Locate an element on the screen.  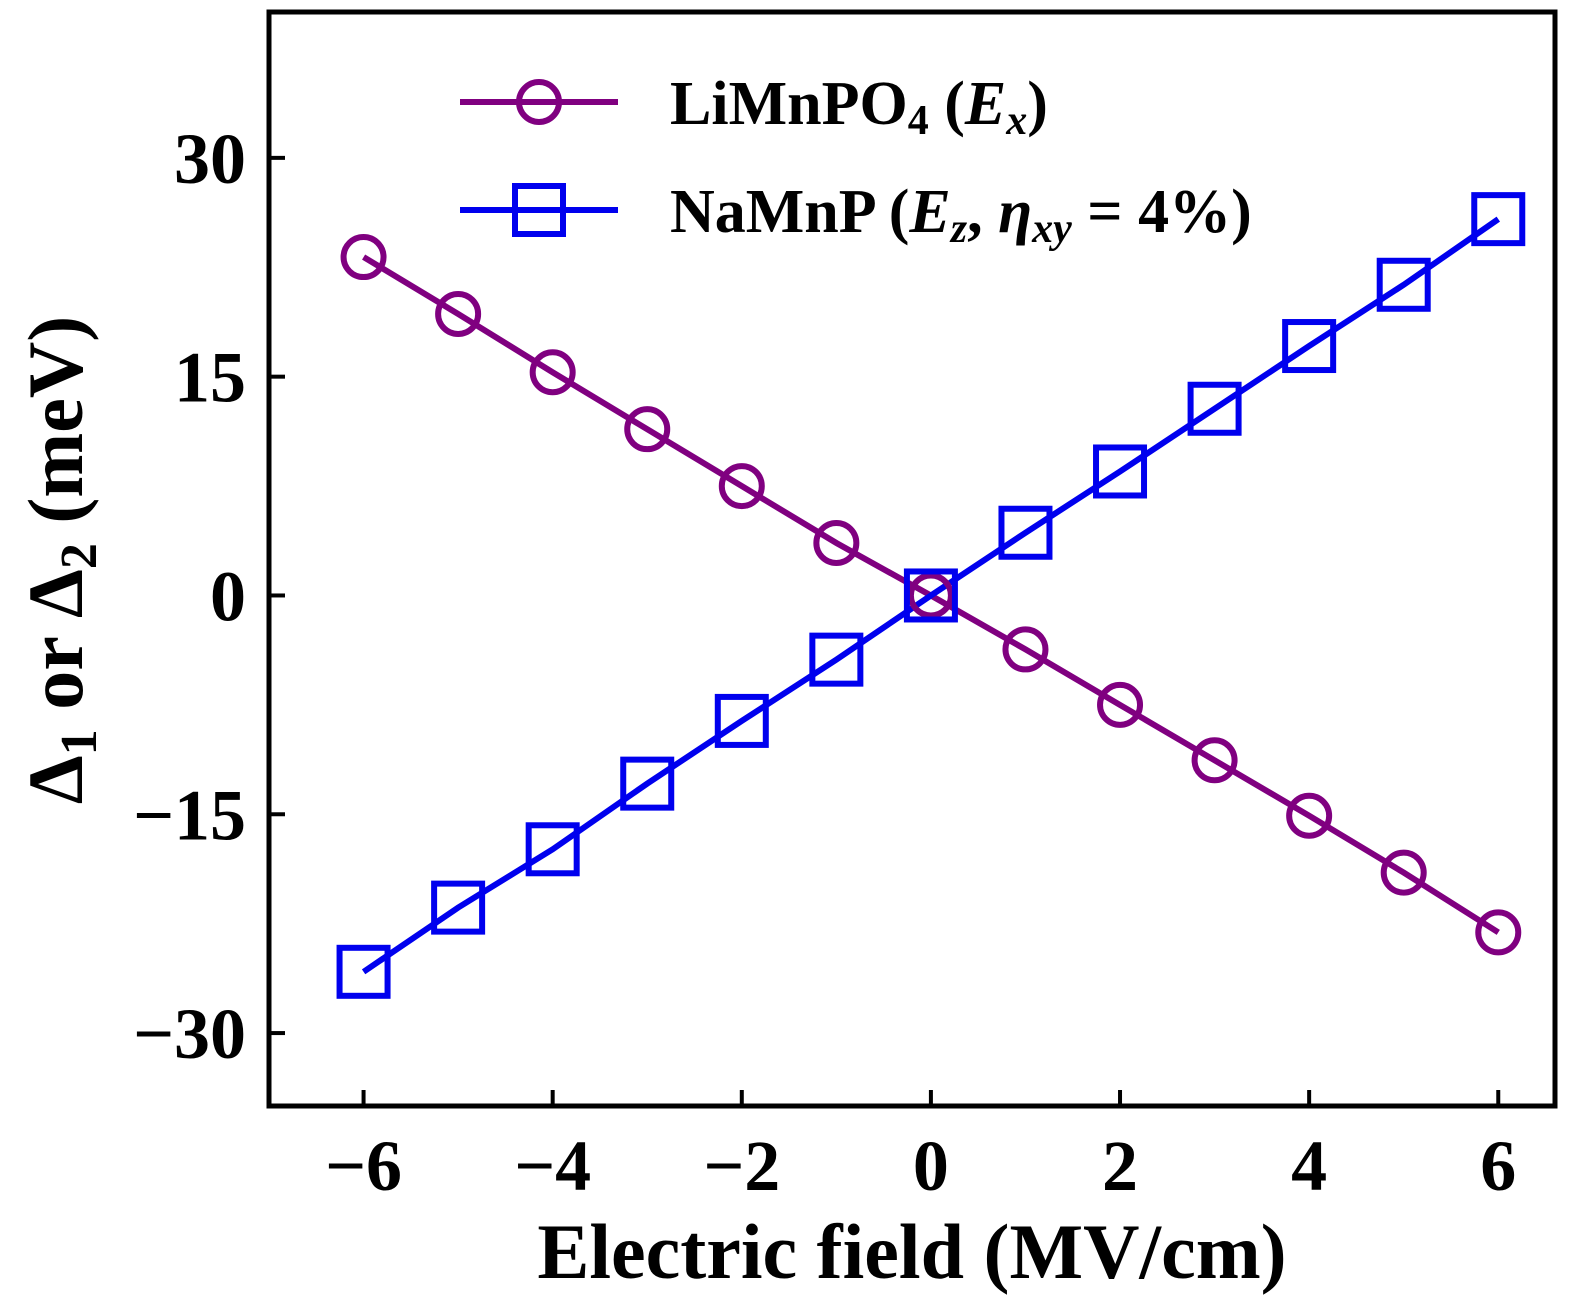
legend-marker-limnpo4 is located at coordinates (539, 102).